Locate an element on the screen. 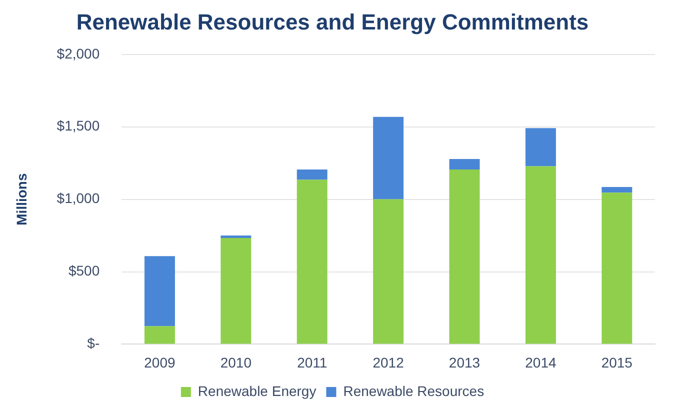  x-tick-label: 2012 is located at coordinates (388, 362).